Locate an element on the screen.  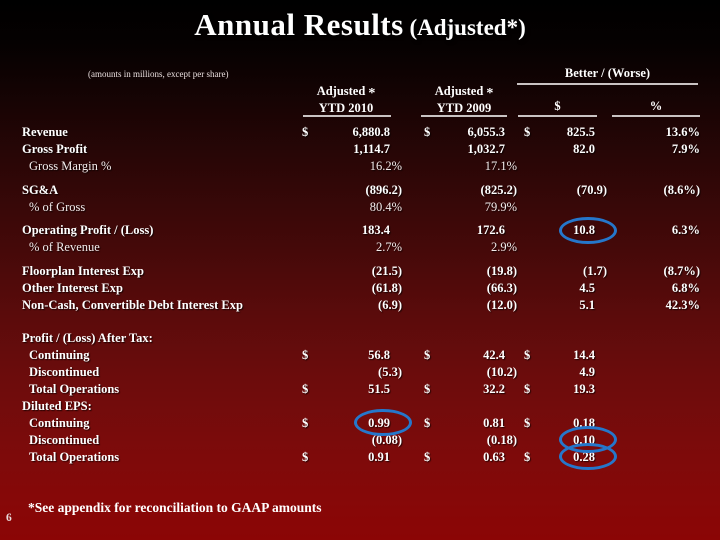
cell-value: (12.0) is located at coordinates (501, 304).